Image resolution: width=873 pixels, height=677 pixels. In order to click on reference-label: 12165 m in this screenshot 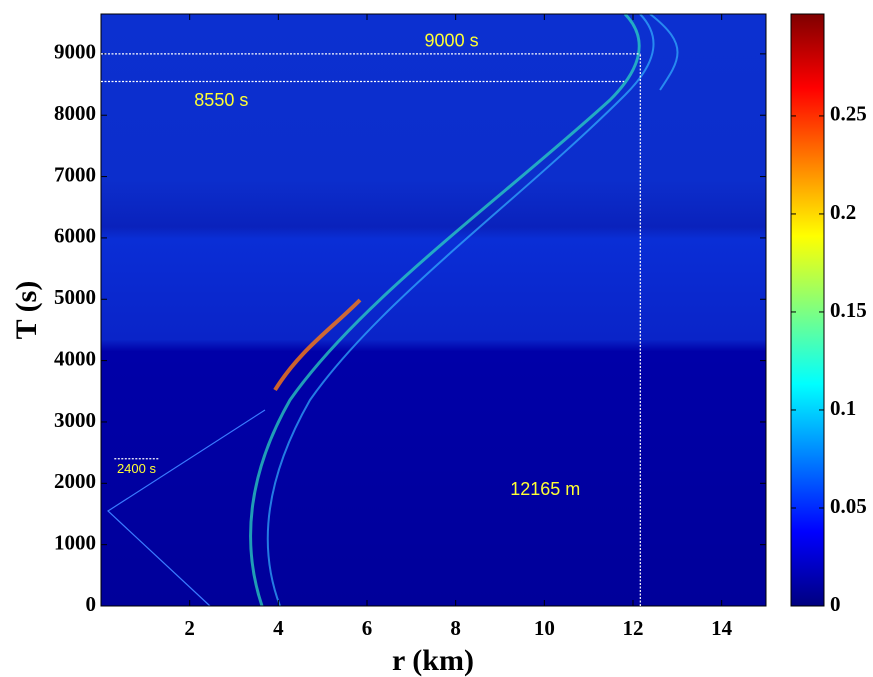, I will do `click(545, 489)`.